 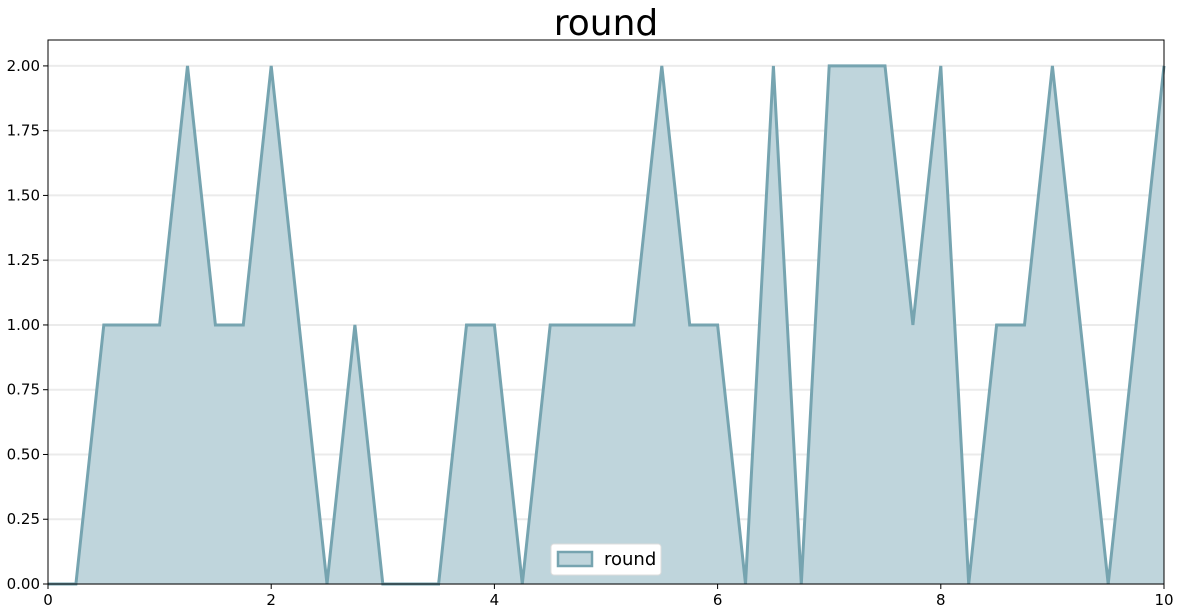 I want to click on x-tick-label-3: 6, so click(x=718, y=600).